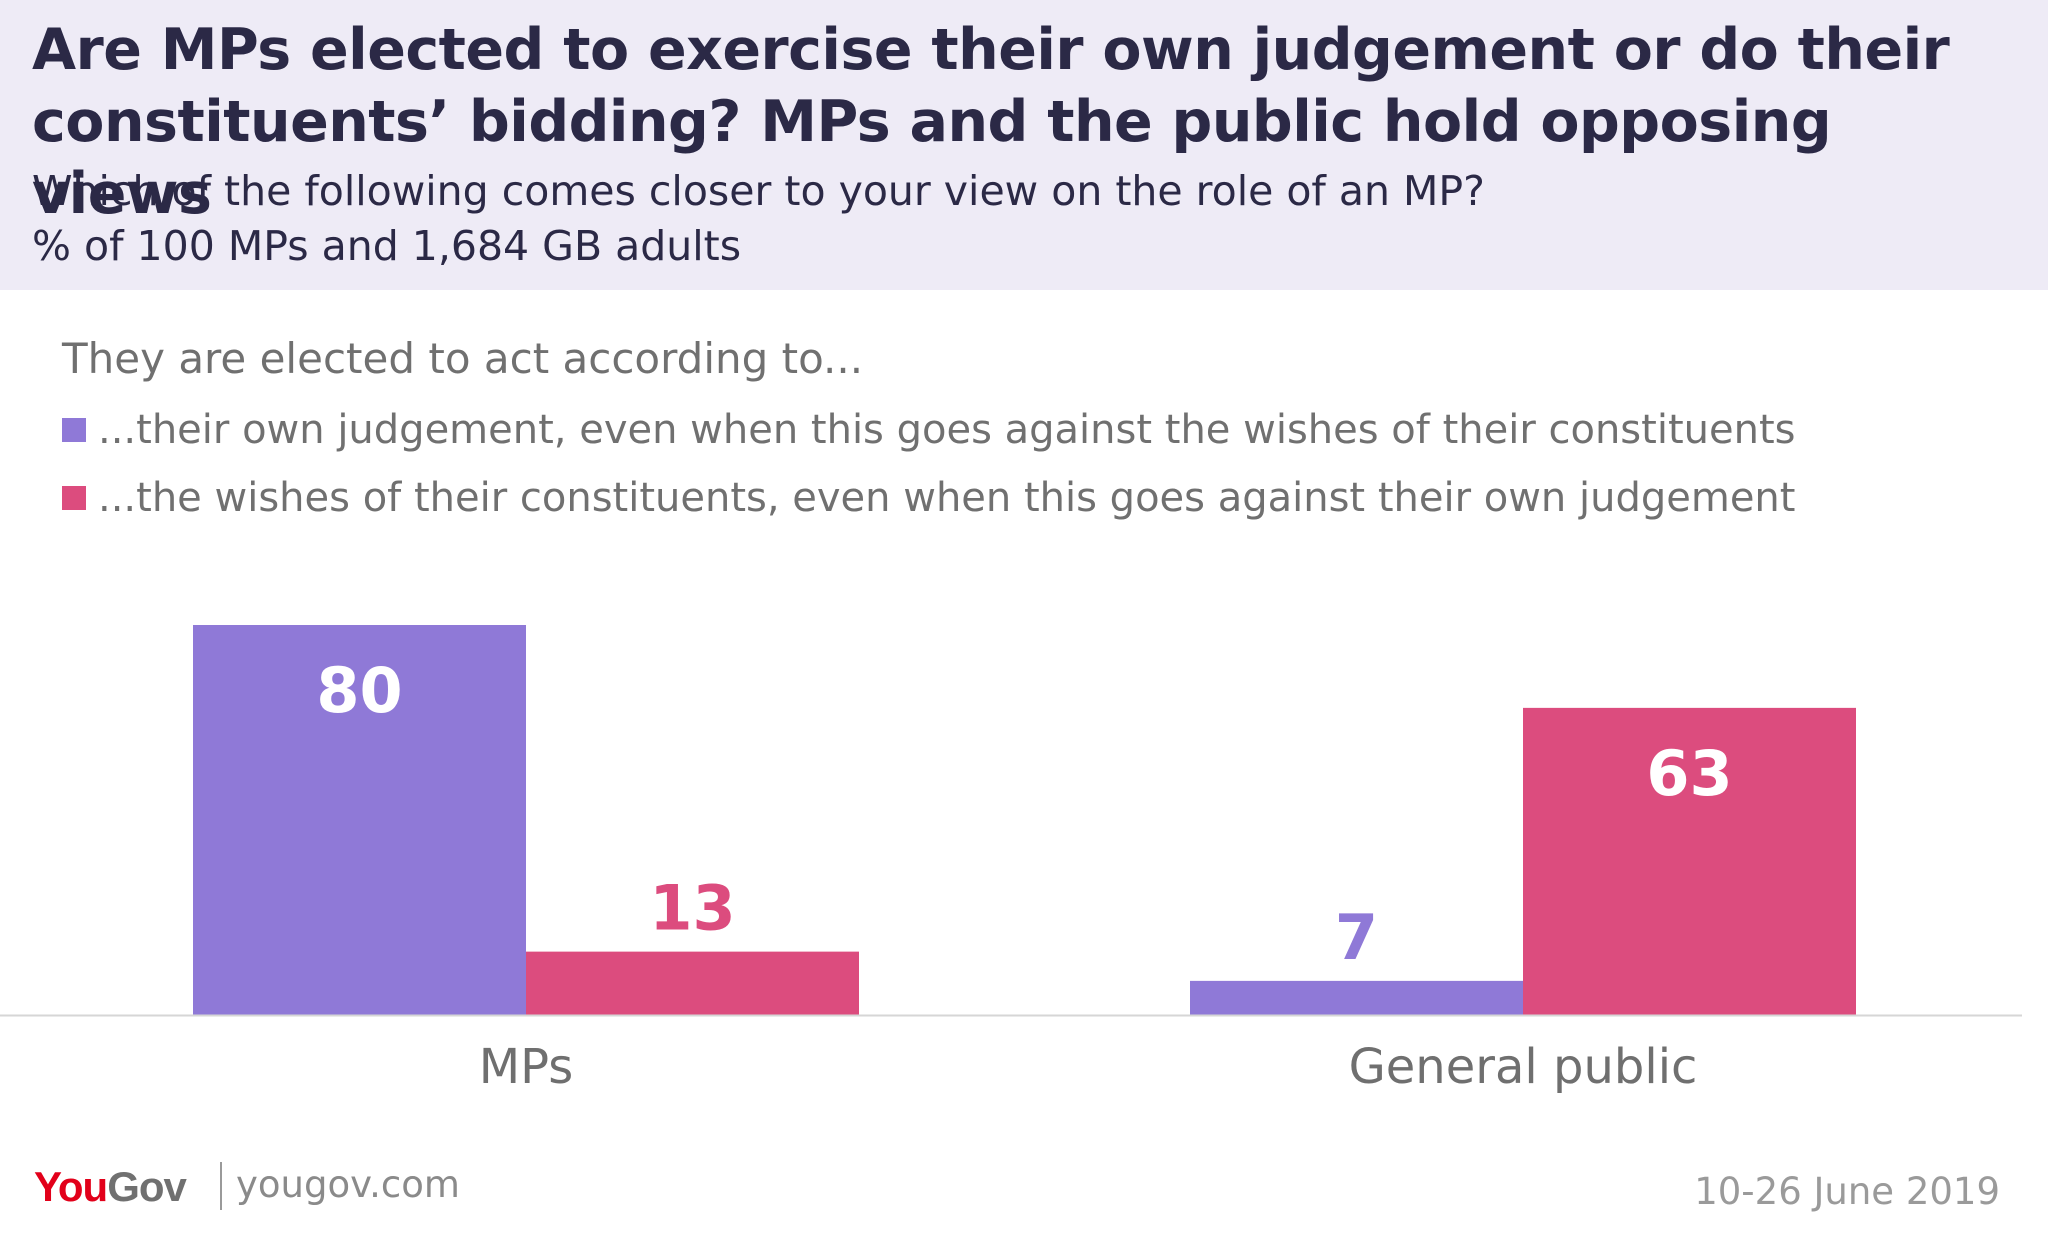 The image size is (2048, 1236). I want to click on footer-divider, so click(221, 1186).